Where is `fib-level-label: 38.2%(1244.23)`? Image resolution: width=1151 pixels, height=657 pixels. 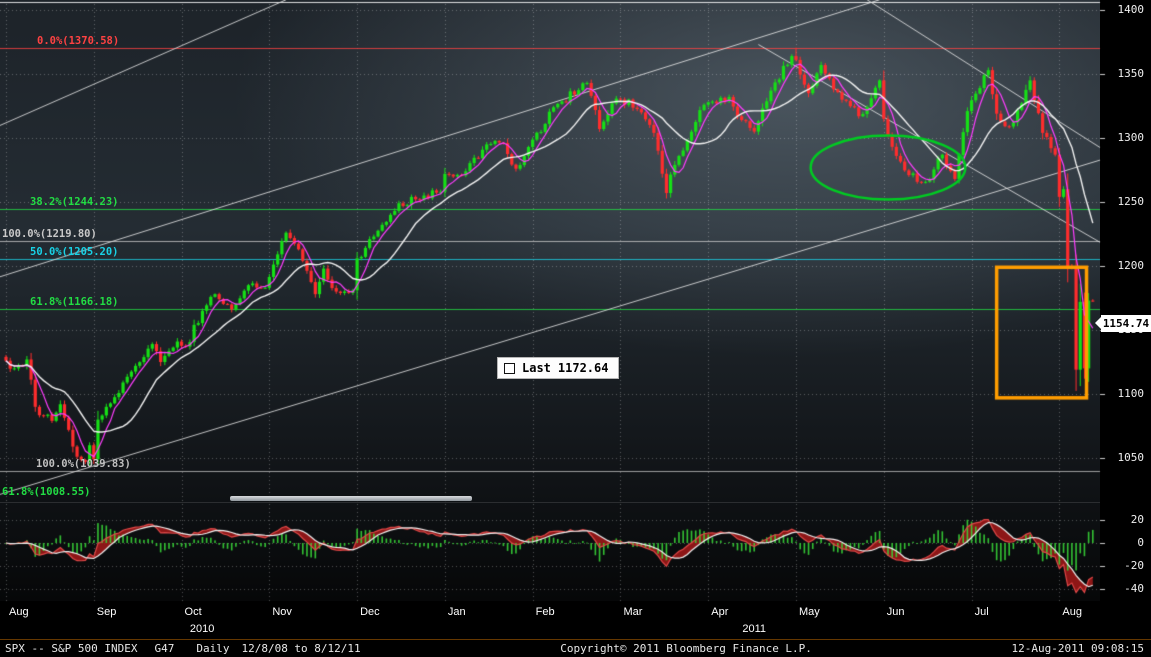
fib-level-label: 38.2%(1244.23) is located at coordinates (74, 202).